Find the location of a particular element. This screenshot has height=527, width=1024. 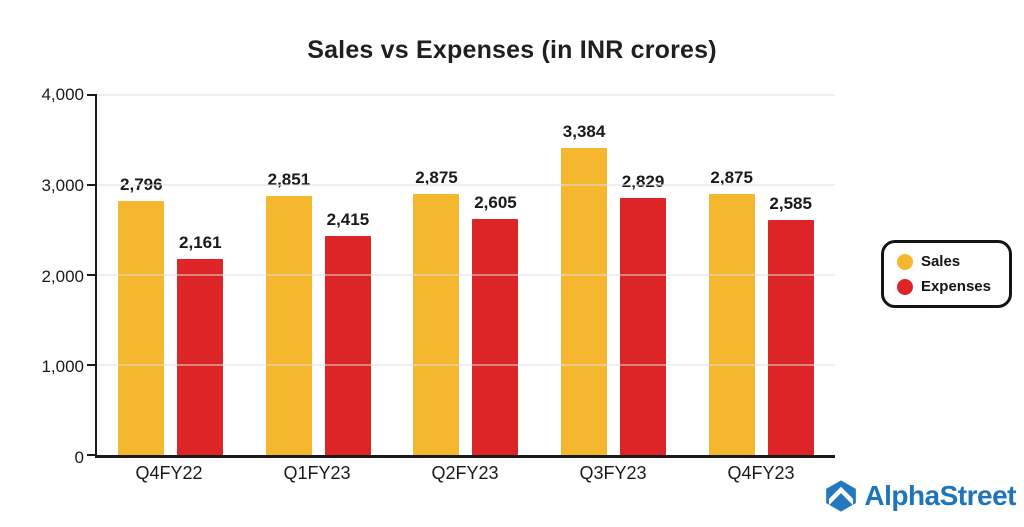

legend-item-expenses: Expenses is located at coordinates (943, 286).